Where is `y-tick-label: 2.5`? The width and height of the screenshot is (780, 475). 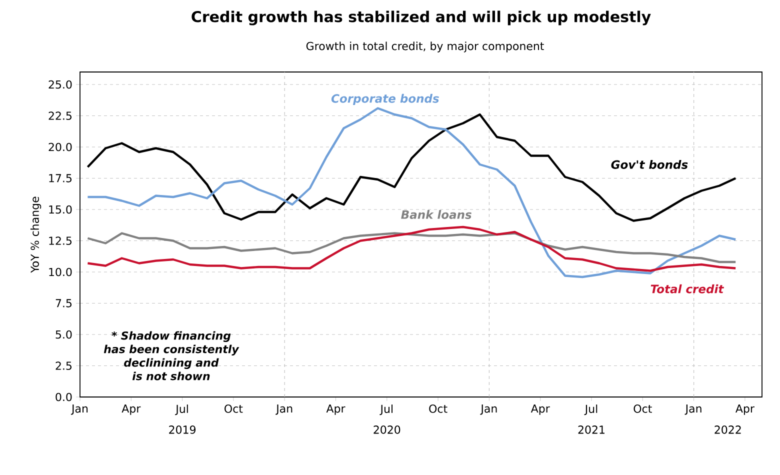 y-tick-label: 2.5 is located at coordinates (64, 366).